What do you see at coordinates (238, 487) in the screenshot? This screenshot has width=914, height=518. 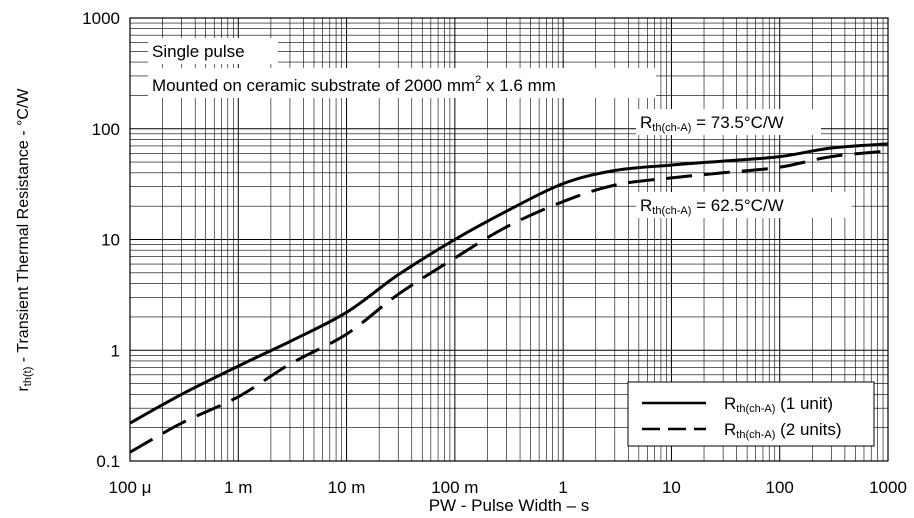 I see `x-tick-label-1: 1 m` at bounding box center [238, 487].